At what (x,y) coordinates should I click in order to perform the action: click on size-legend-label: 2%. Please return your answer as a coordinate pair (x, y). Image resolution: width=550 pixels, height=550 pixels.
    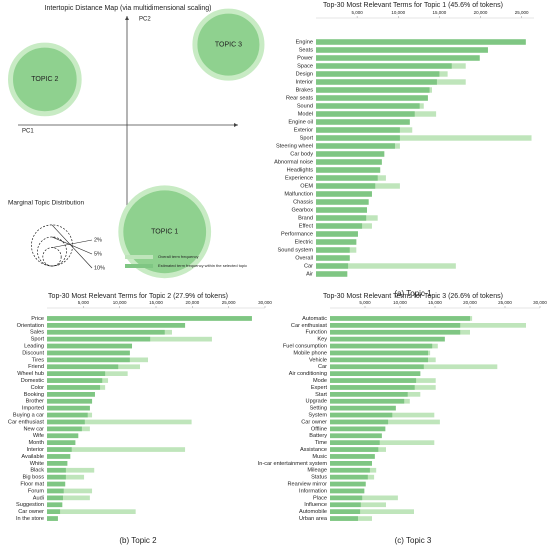
    Looking at the image, I should click on (98, 240).